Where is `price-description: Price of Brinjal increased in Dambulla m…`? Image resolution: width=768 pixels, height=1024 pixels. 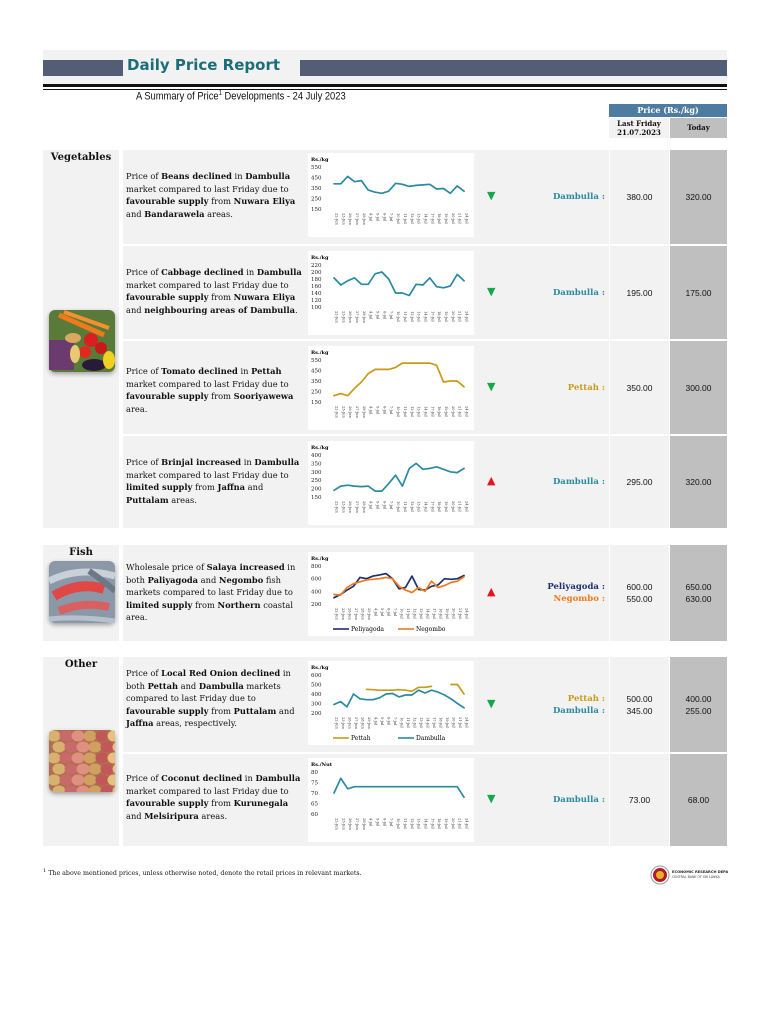
price-description: Price of Brinjal increased in Dambulla m… is located at coordinates (213, 481).